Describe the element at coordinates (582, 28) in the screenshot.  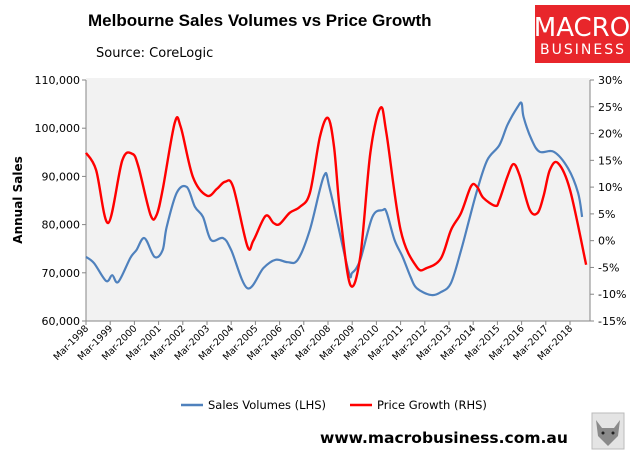
I see `logo-line1: MACRO` at that location.